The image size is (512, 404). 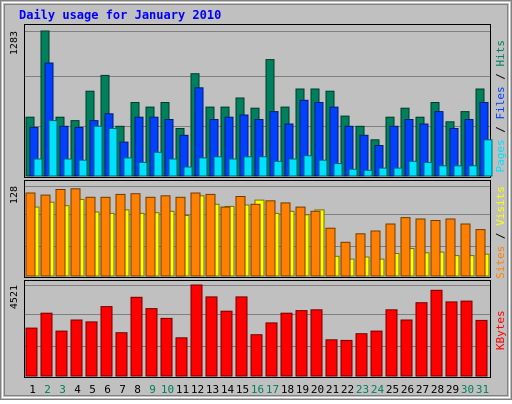 What do you see at coordinates (212, 389) in the screenshot?
I see `x-tick-label: 13` at bounding box center [212, 389].